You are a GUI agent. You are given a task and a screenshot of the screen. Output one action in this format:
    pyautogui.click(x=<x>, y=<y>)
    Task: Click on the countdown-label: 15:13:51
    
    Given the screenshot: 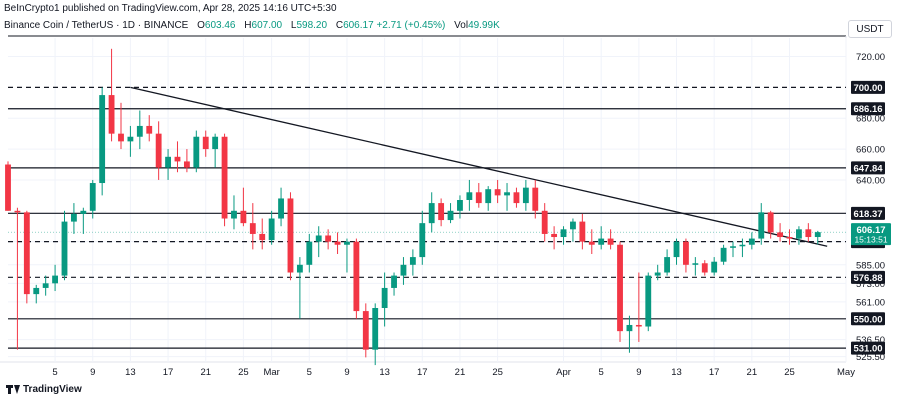 What is the action you would take?
    pyautogui.click(x=870, y=240)
    